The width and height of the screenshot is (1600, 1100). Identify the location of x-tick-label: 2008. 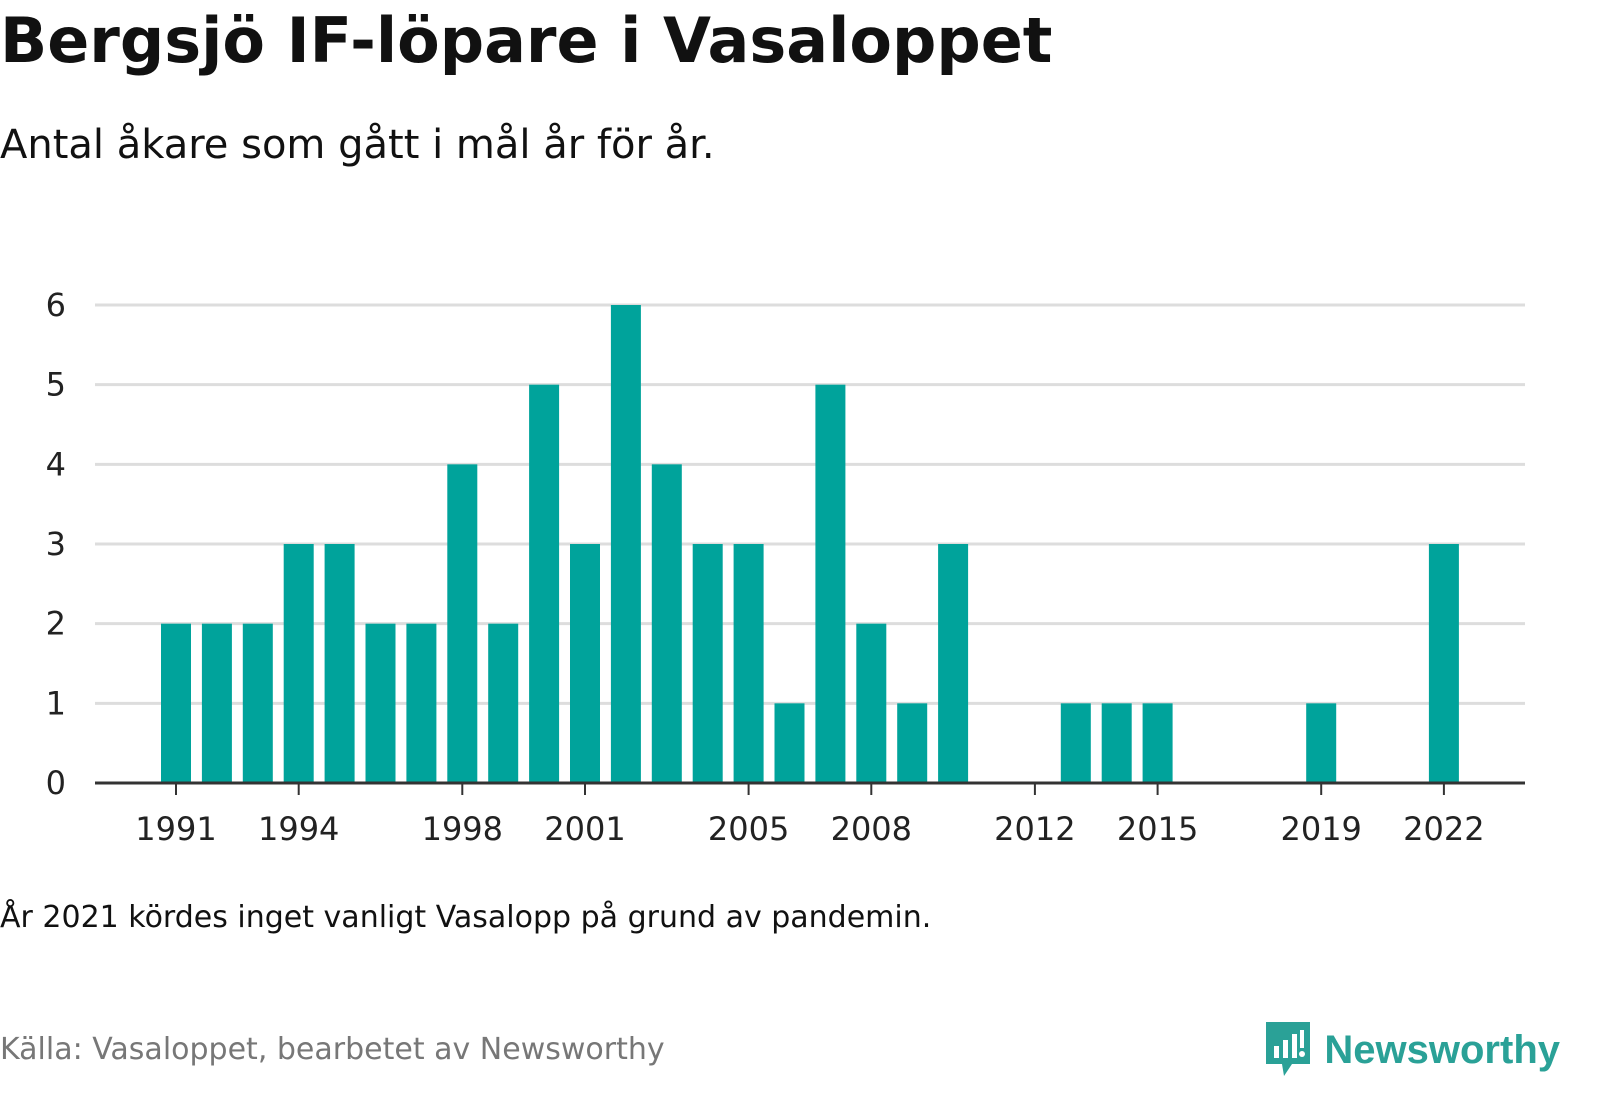
(871, 829).